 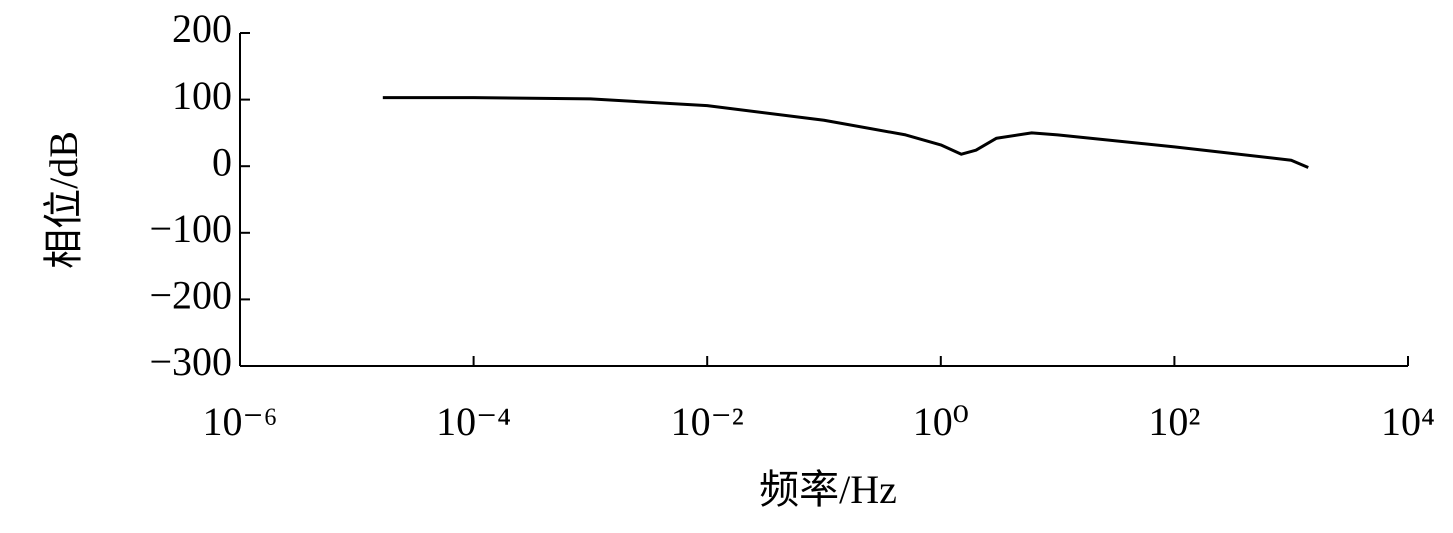 I want to click on x-tick-label: 10⁻², so click(x=707, y=421).